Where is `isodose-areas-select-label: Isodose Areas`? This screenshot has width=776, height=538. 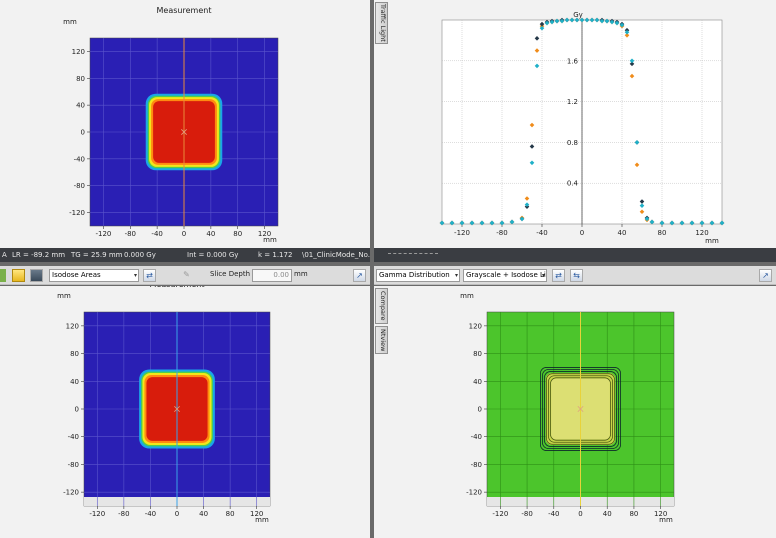
isodose-areas-select-label: Isodose Areas is located at coordinates (76, 275).